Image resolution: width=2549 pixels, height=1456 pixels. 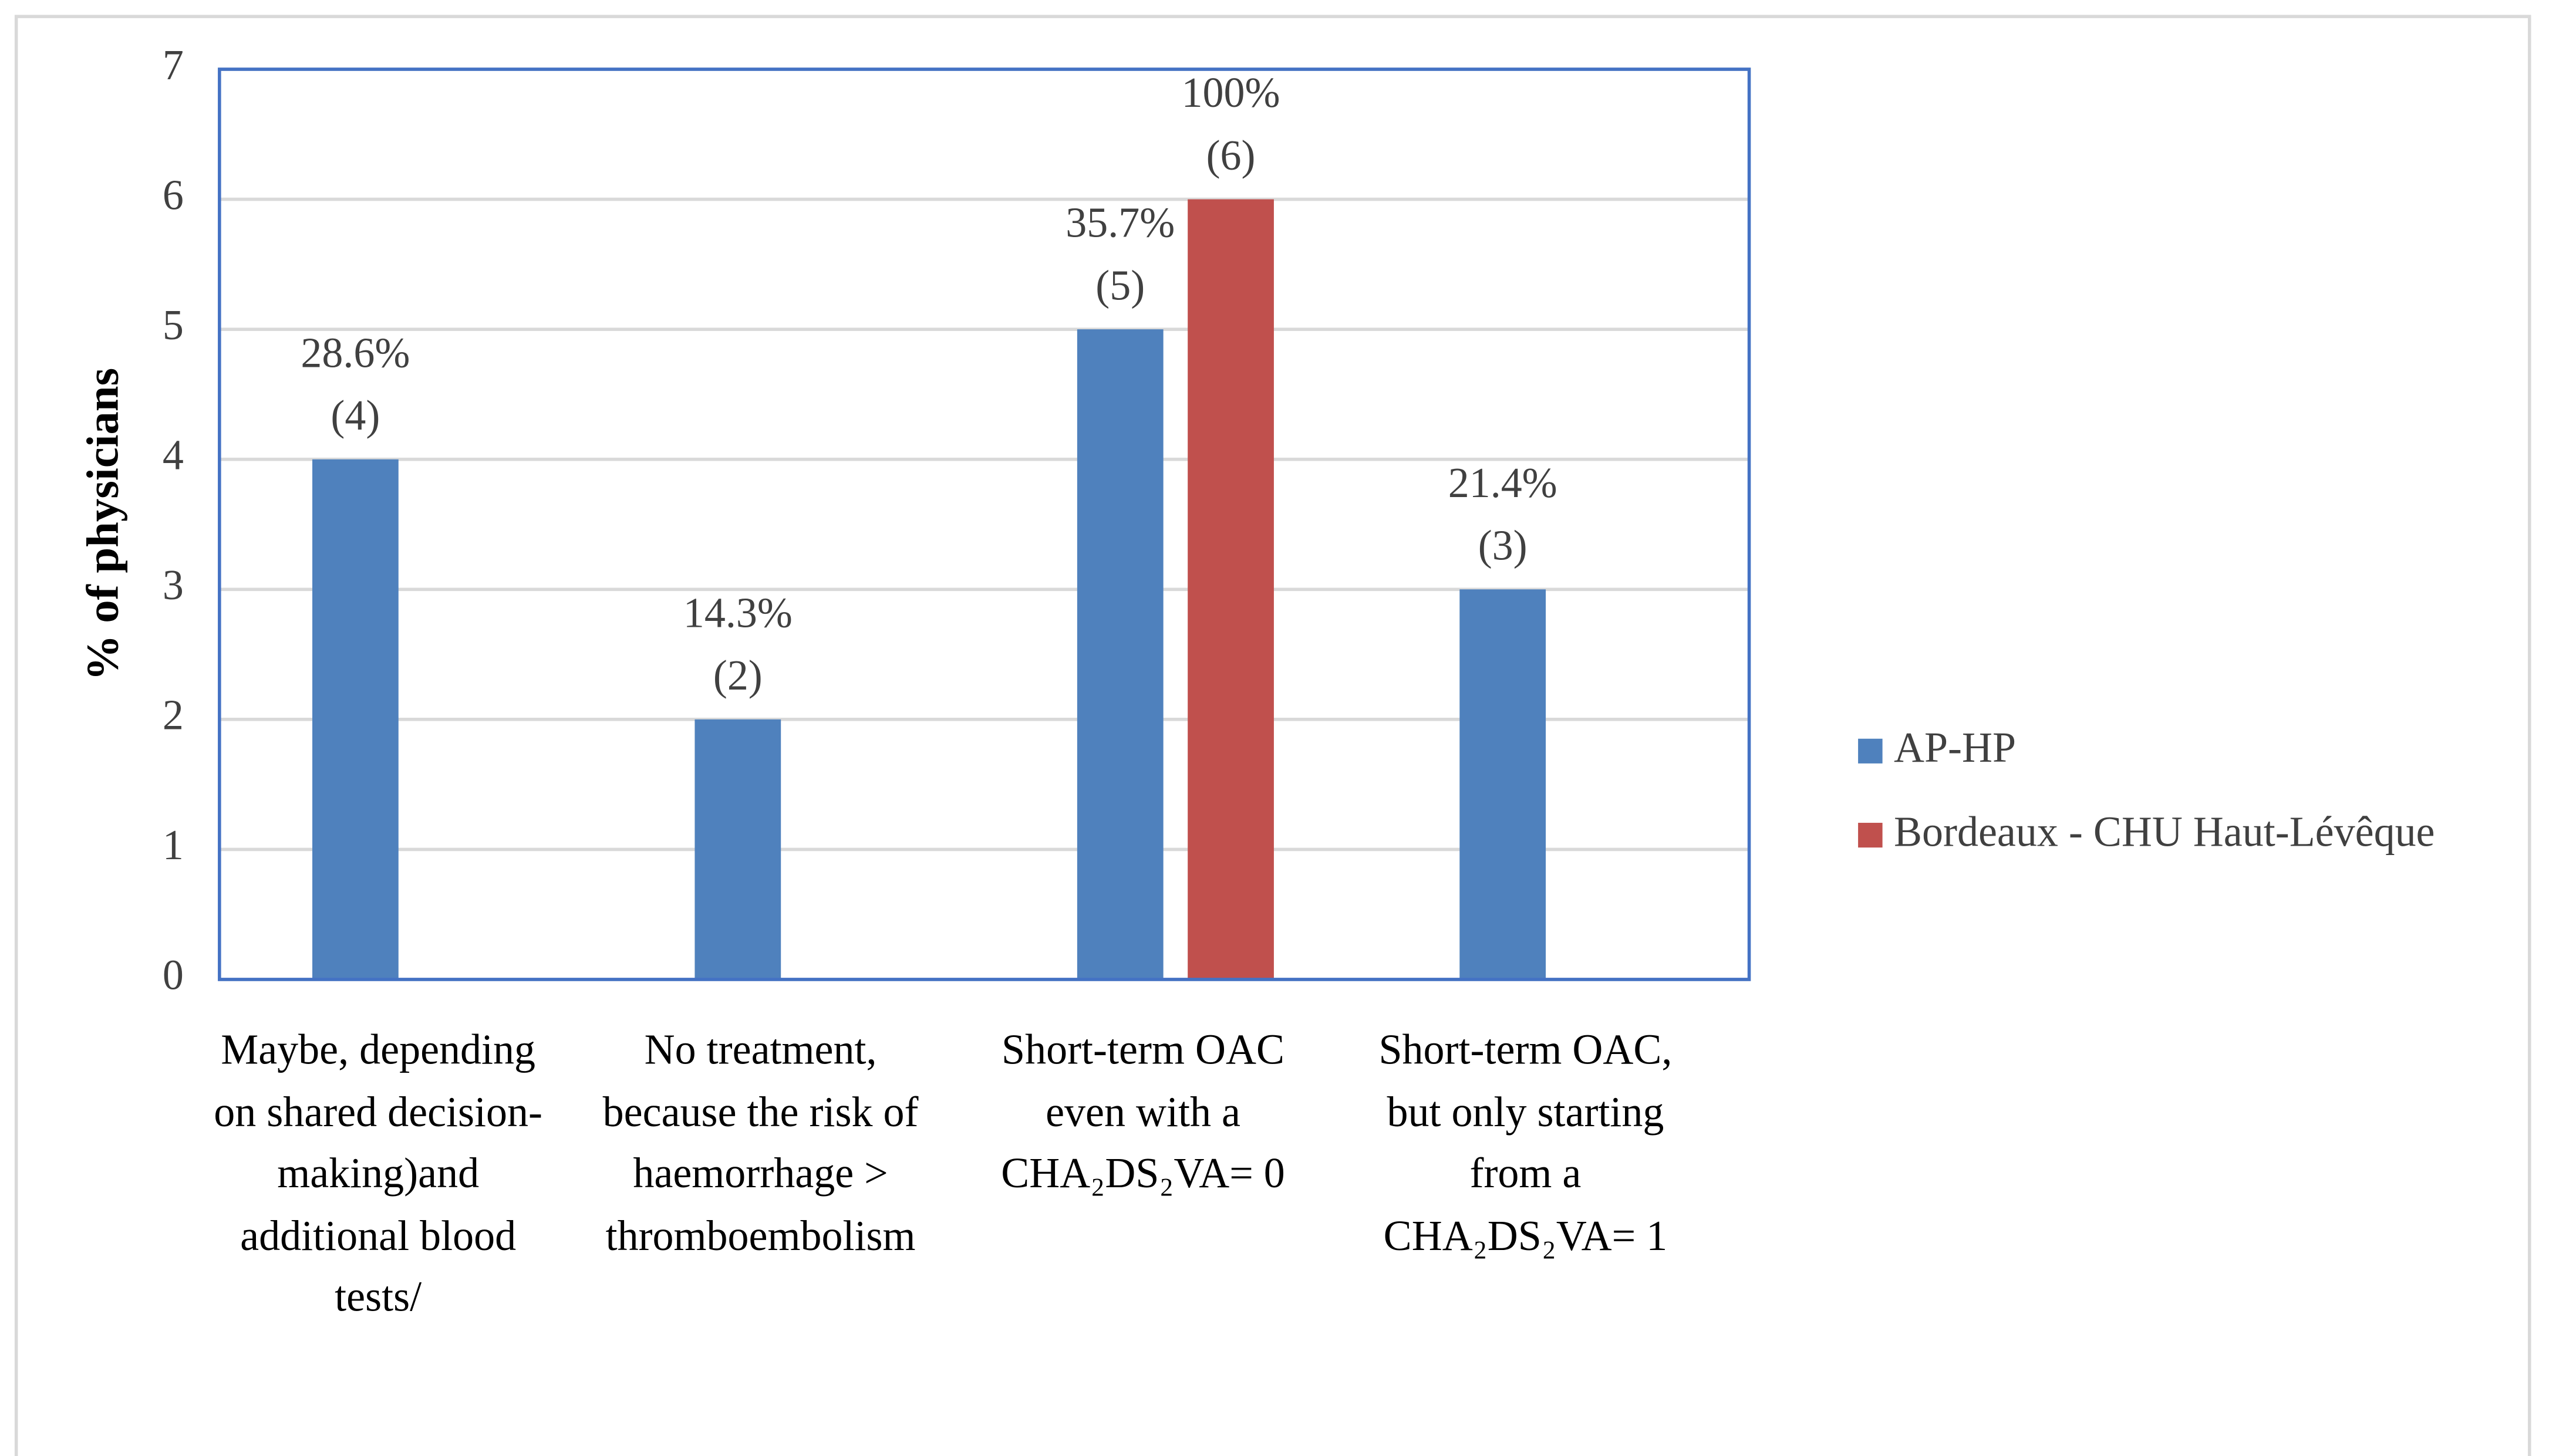 I want to click on y-tick-label: 2, so click(x=173, y=715).